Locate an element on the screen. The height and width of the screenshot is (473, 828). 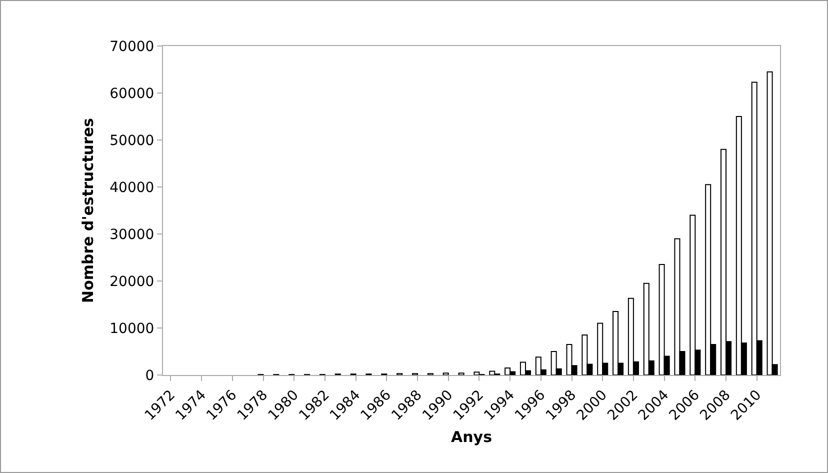
y-tick-label: 10000 is located at coordinates (132, 328).